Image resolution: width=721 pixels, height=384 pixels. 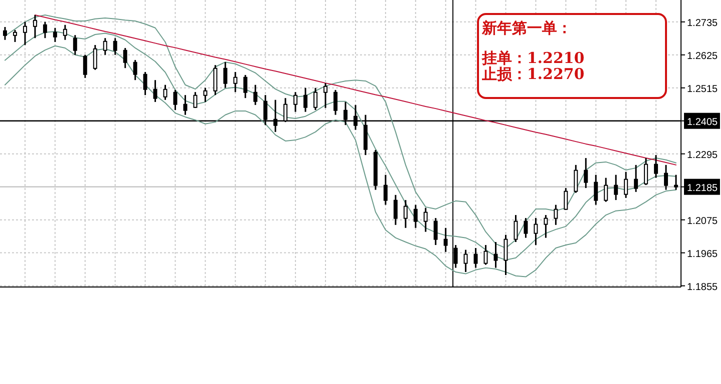 I want to click on y-tick-label: 1.2075, so click(x=702, y=221).